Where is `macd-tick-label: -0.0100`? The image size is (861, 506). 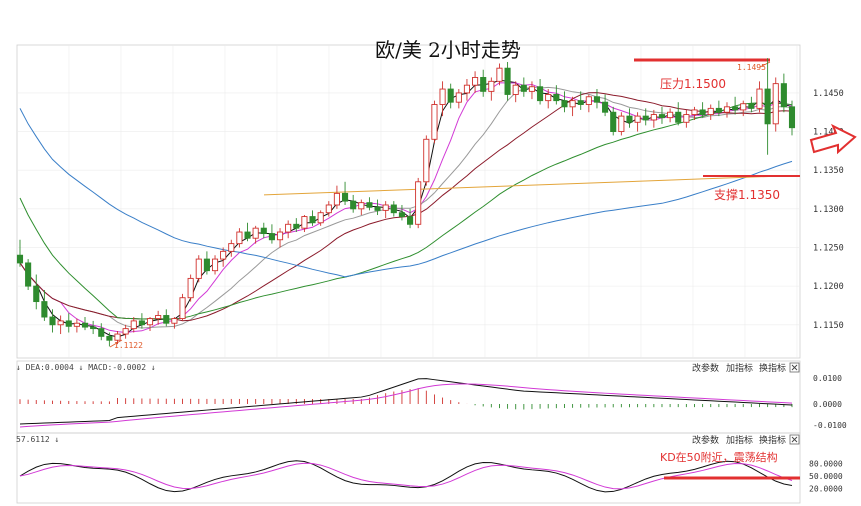
macd-tick-label: -0.0100 is located at coordinates (830, 425).